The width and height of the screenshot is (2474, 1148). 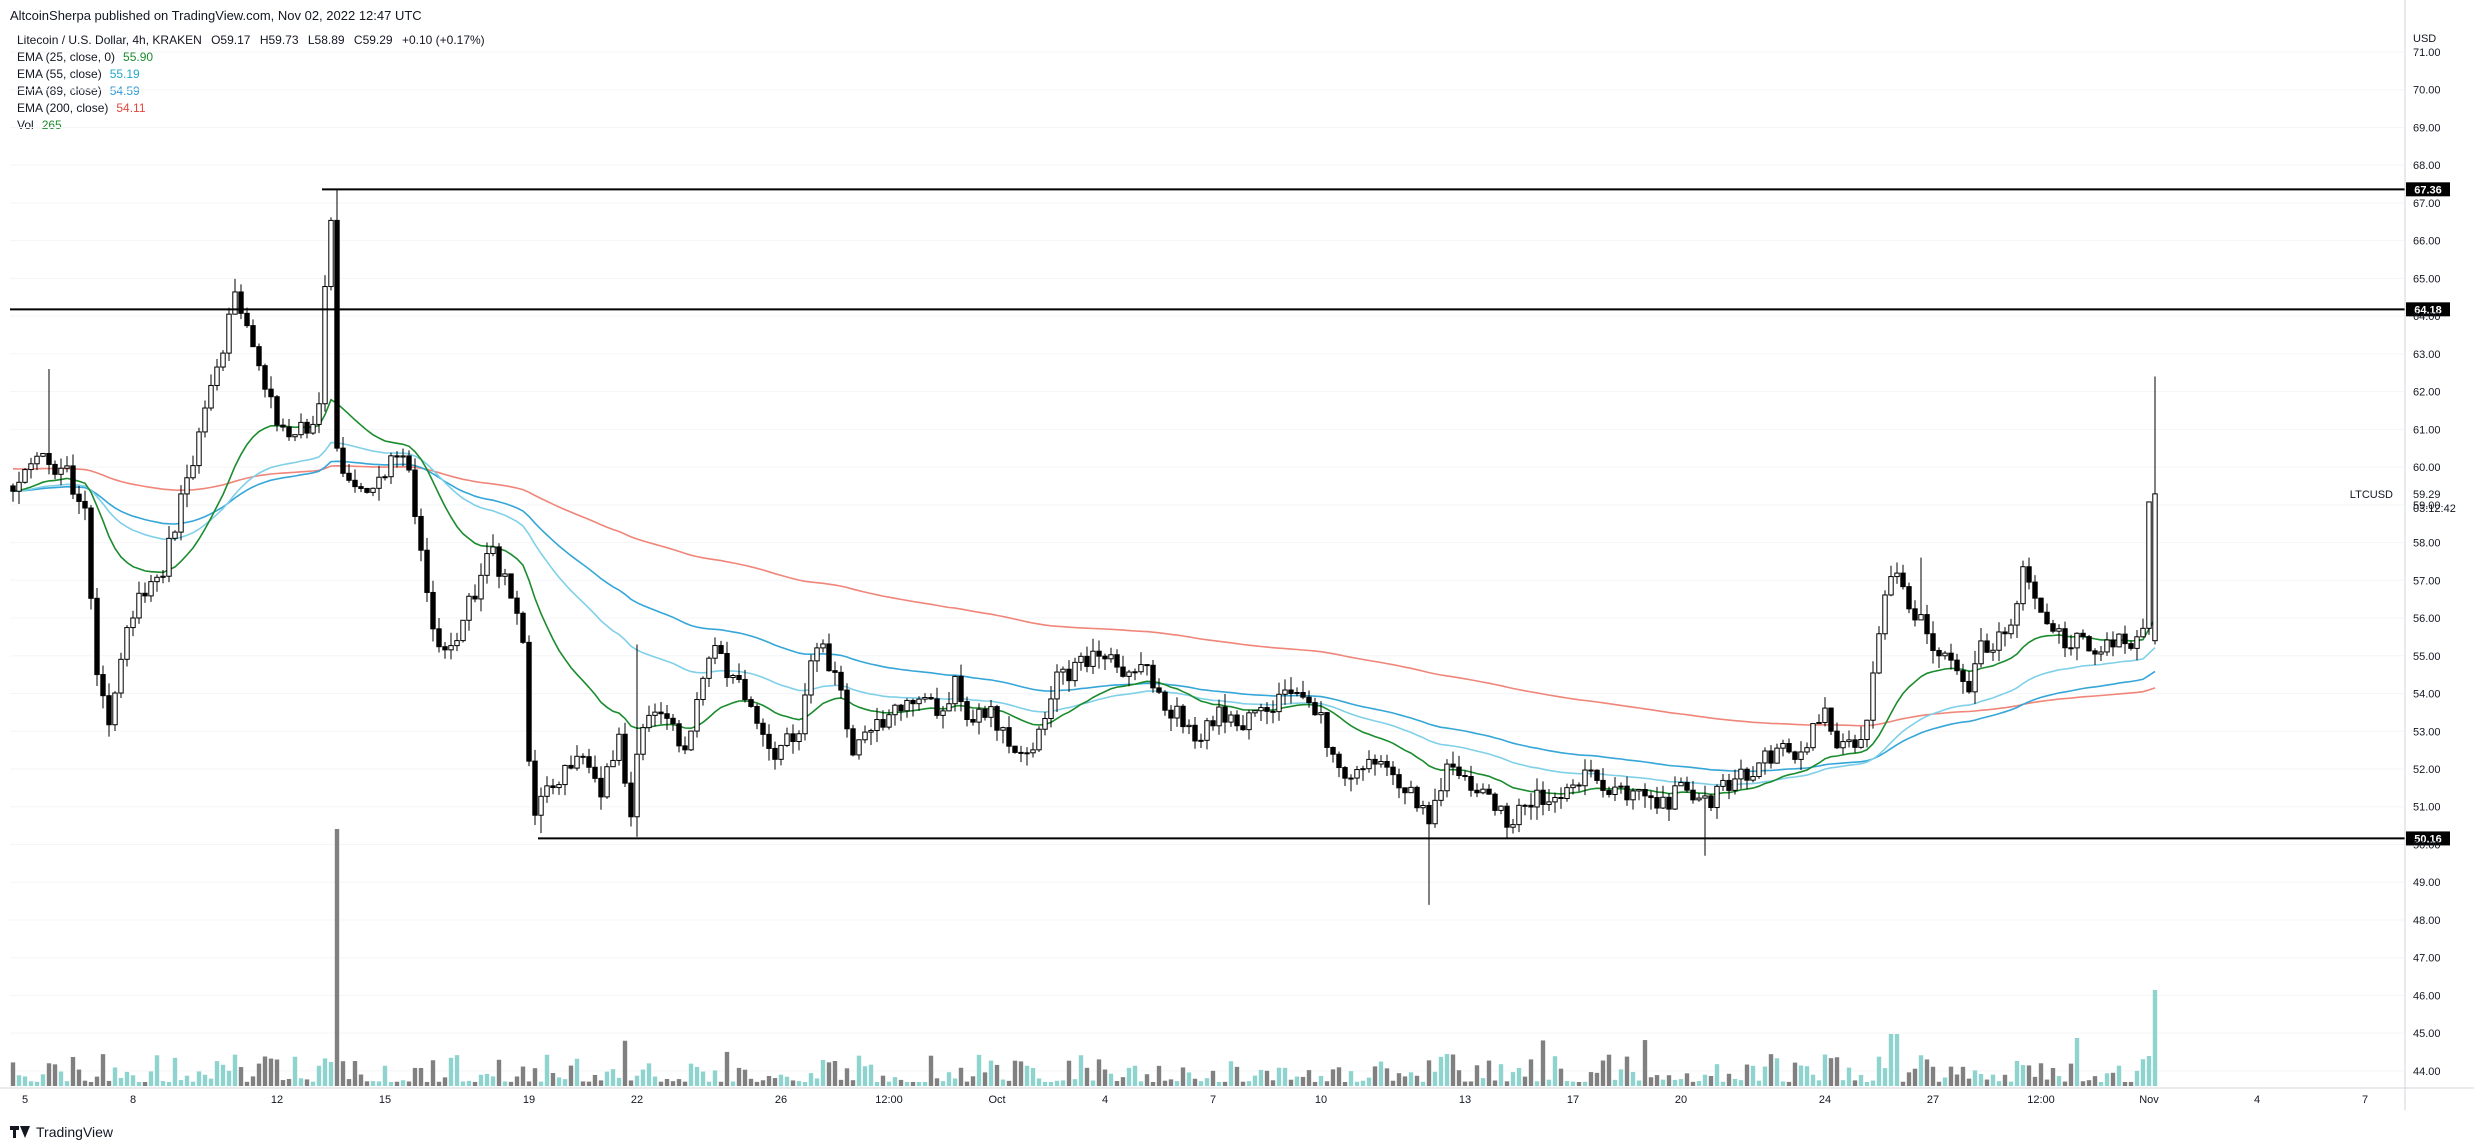 I want to click on indicator-ema55: EMA (55, close) 55.19, so click(x=254, y=74).